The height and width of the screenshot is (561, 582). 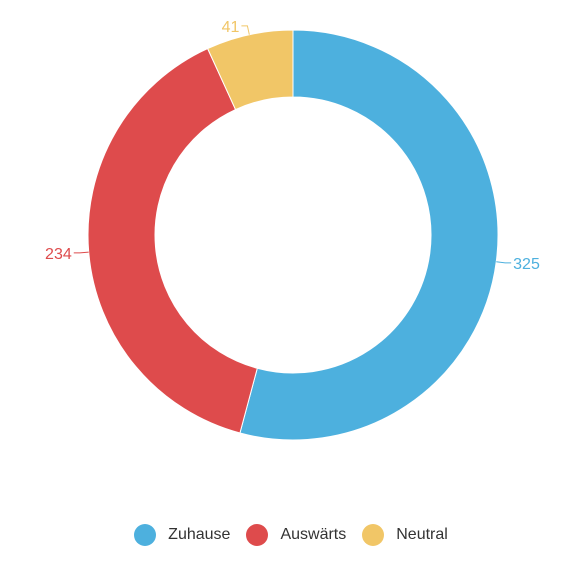 I want to click on legend-label-zuhause: Zuhause, so click(x=199, y=534).